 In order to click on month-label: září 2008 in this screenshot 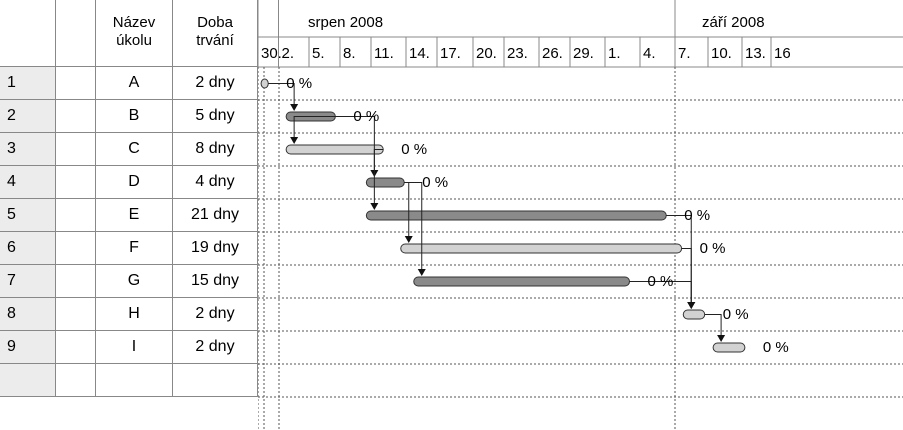, I will do `click(733, 22)`.